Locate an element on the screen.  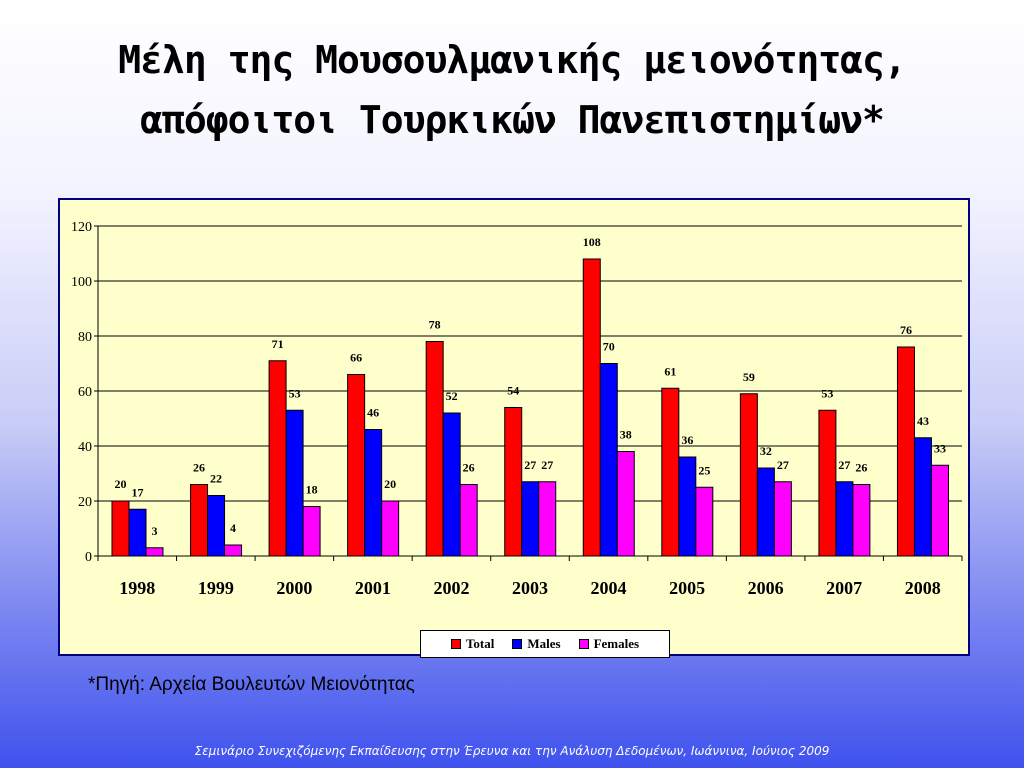
data-label-males-1999: 22 is located at coordinates (216, 479).